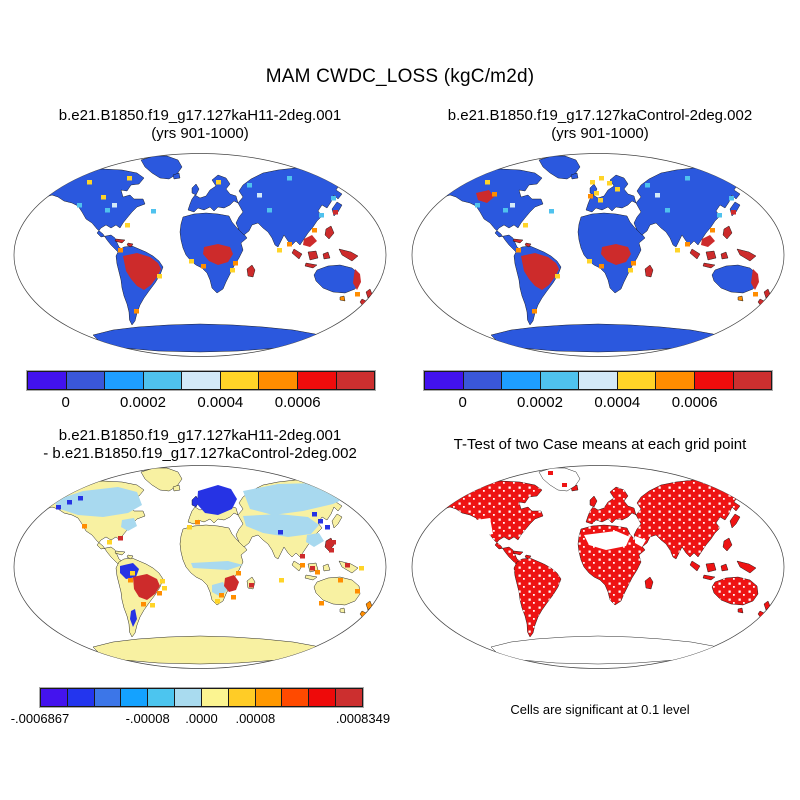 The width and height of the screenshot is (800, 800). What do you see at coordinates (400, 76) in the screenshot?
I see `figure-title: MAM CWDC_LOSS (kgC/m2d)` at bounding box center [400, 76].